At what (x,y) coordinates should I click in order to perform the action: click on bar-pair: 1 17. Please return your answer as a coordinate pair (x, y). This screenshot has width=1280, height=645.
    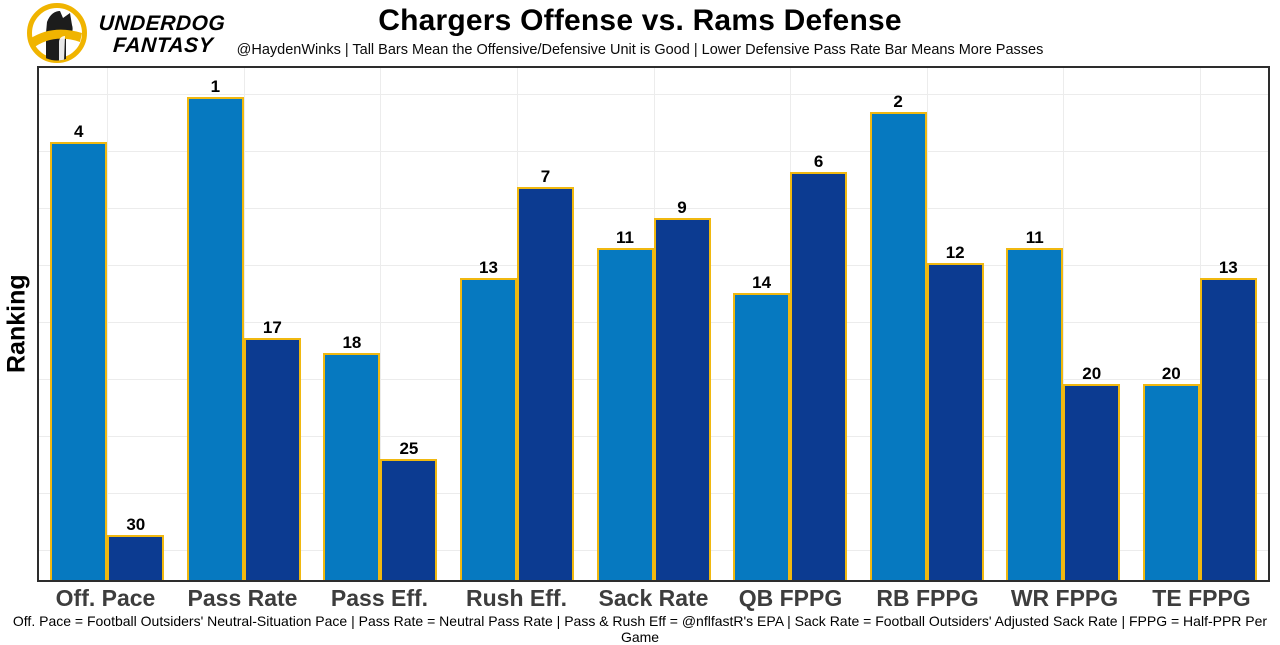
    Looking at the image, I should click on (243, 328).